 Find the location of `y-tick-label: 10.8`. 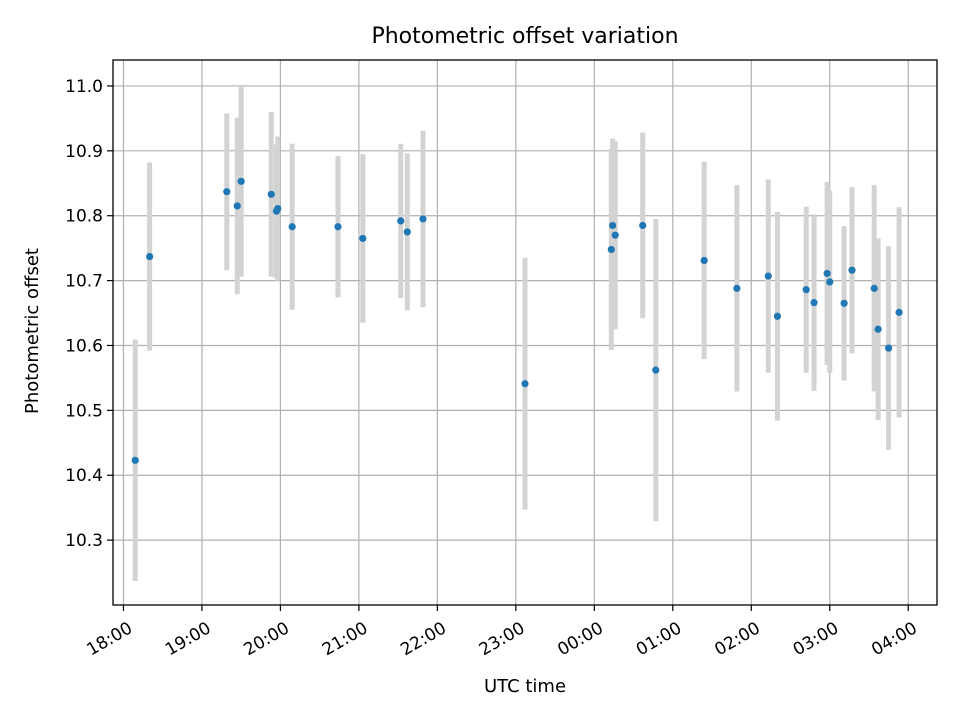

y-tick-label: 10.8 is located at coordinates (84, 217).